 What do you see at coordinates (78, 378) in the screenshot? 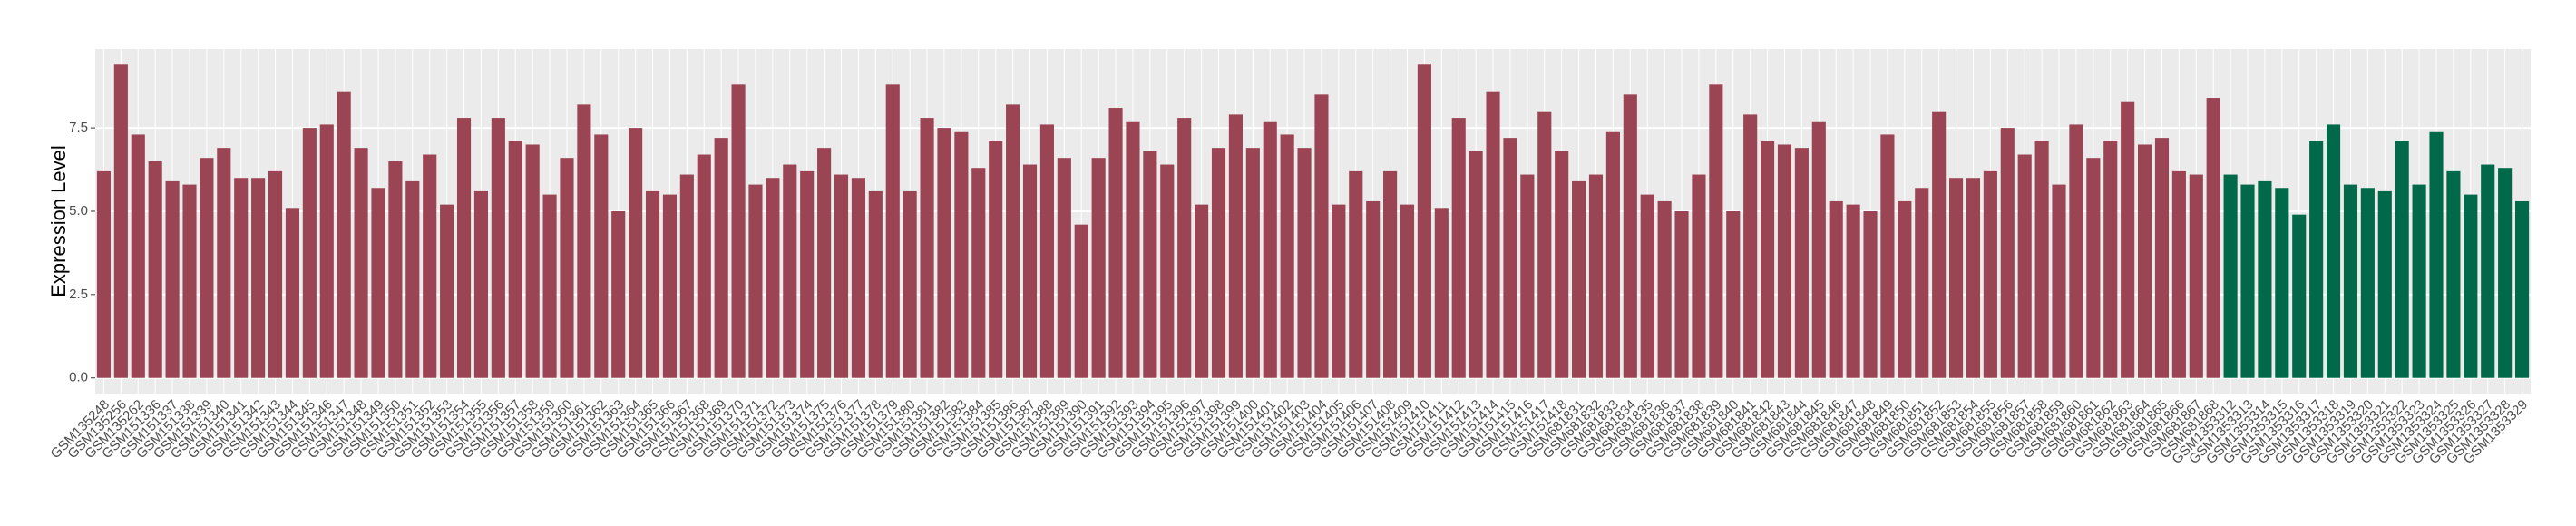
I see `y-tick-label: 0.0` at bounding box center [78, 378].